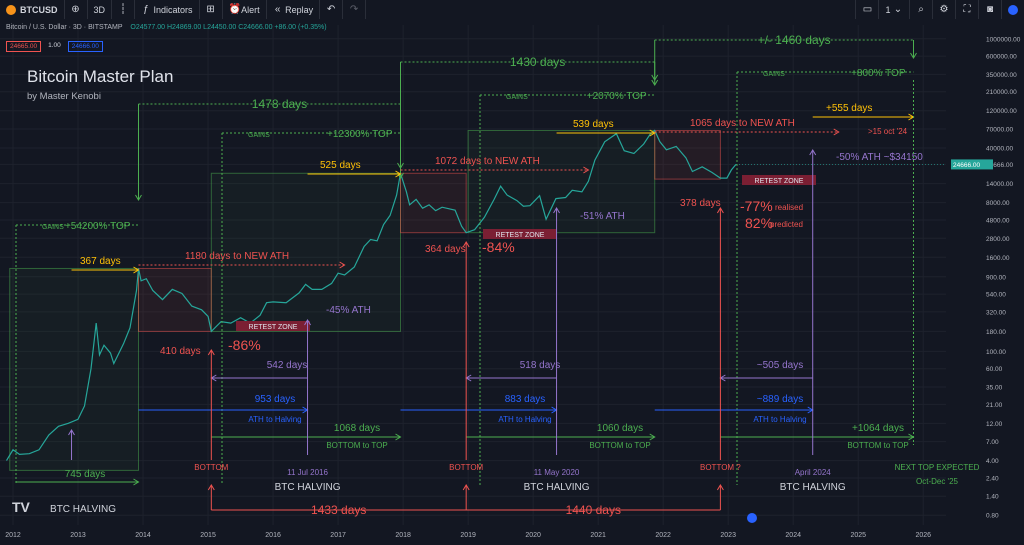 Image resolution: width=1024 pixels, height=545 pixels. What do you see at coordinates (306, 252) in the screenshot?
I see `green-zone` at bounding box center [306, 252].